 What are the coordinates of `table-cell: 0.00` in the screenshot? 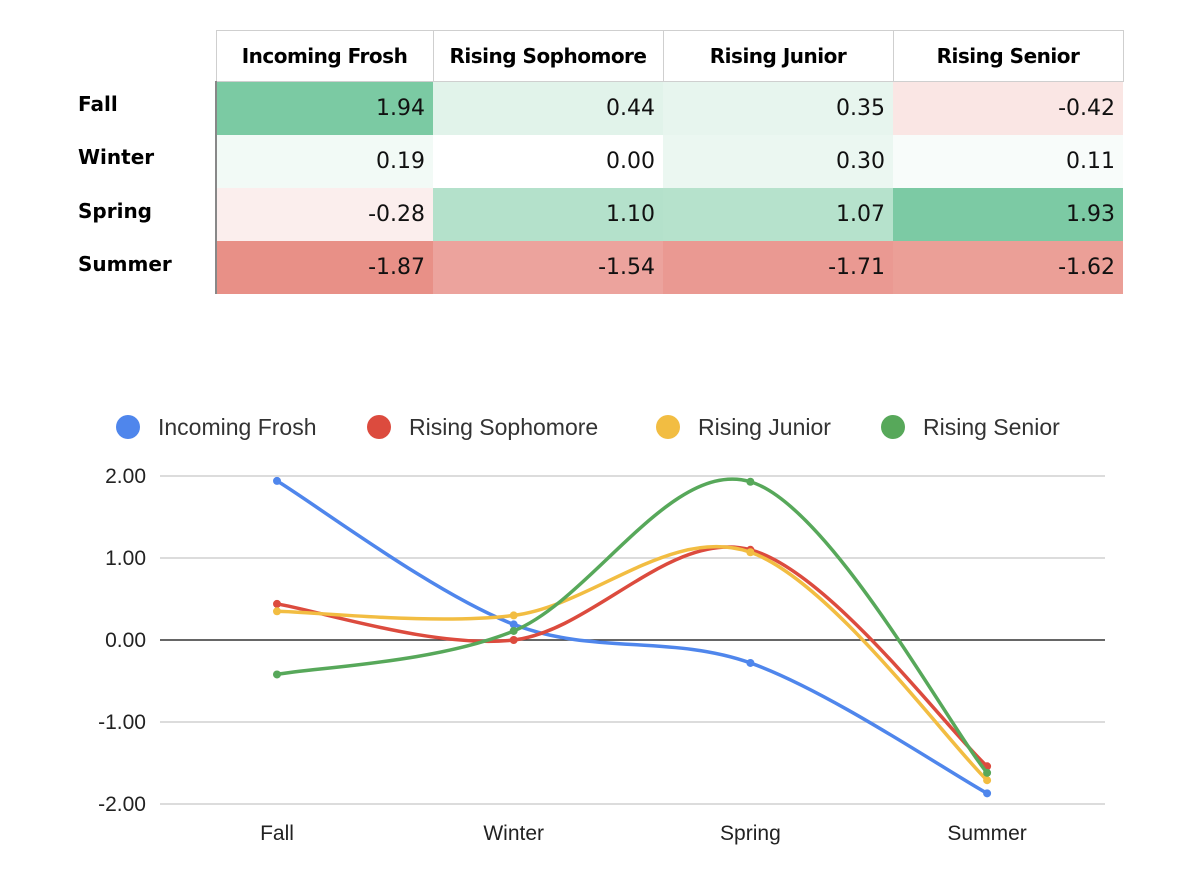 It's located at (548, 161).